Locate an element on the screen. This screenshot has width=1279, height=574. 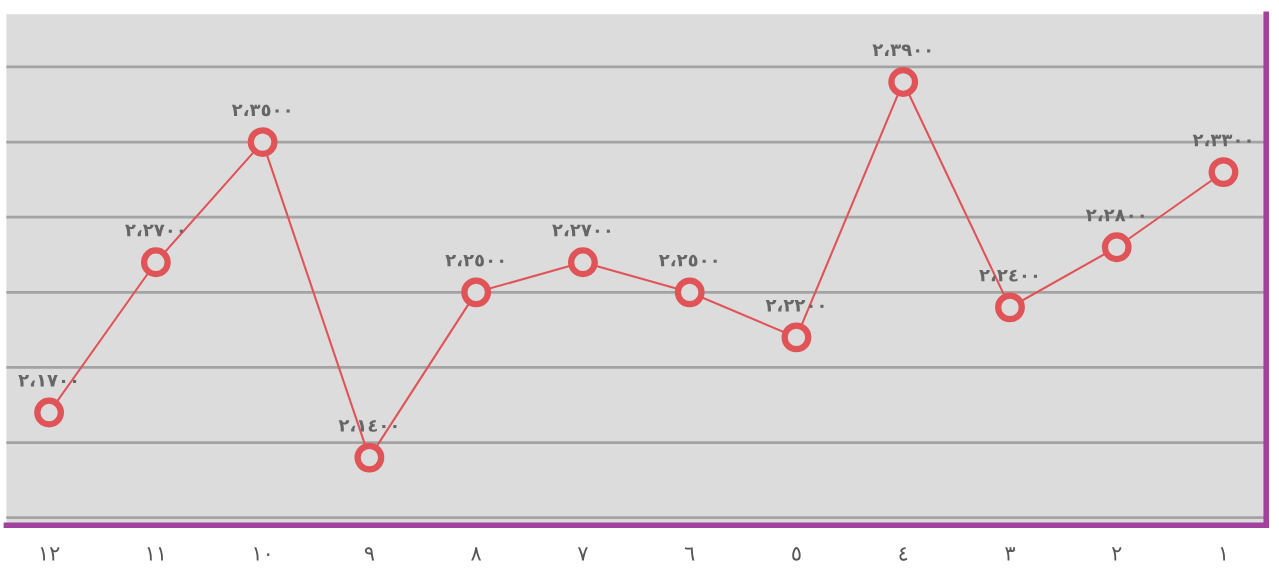
x-tick-label: ٤ is located at coordinates (903, 554).